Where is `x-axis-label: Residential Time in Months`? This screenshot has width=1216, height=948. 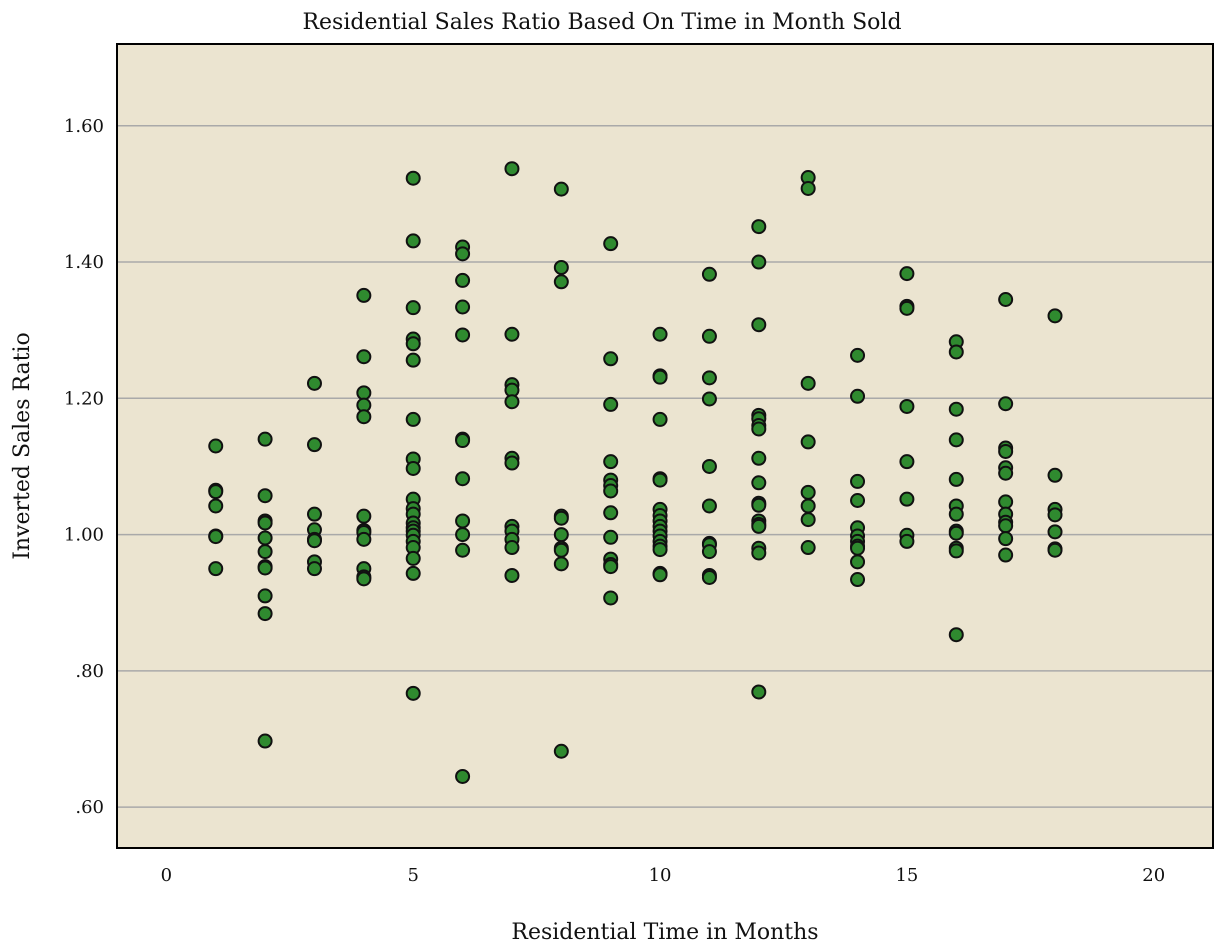
x-axis-label: Residential Time in Months is located at coordinates (664, 932).